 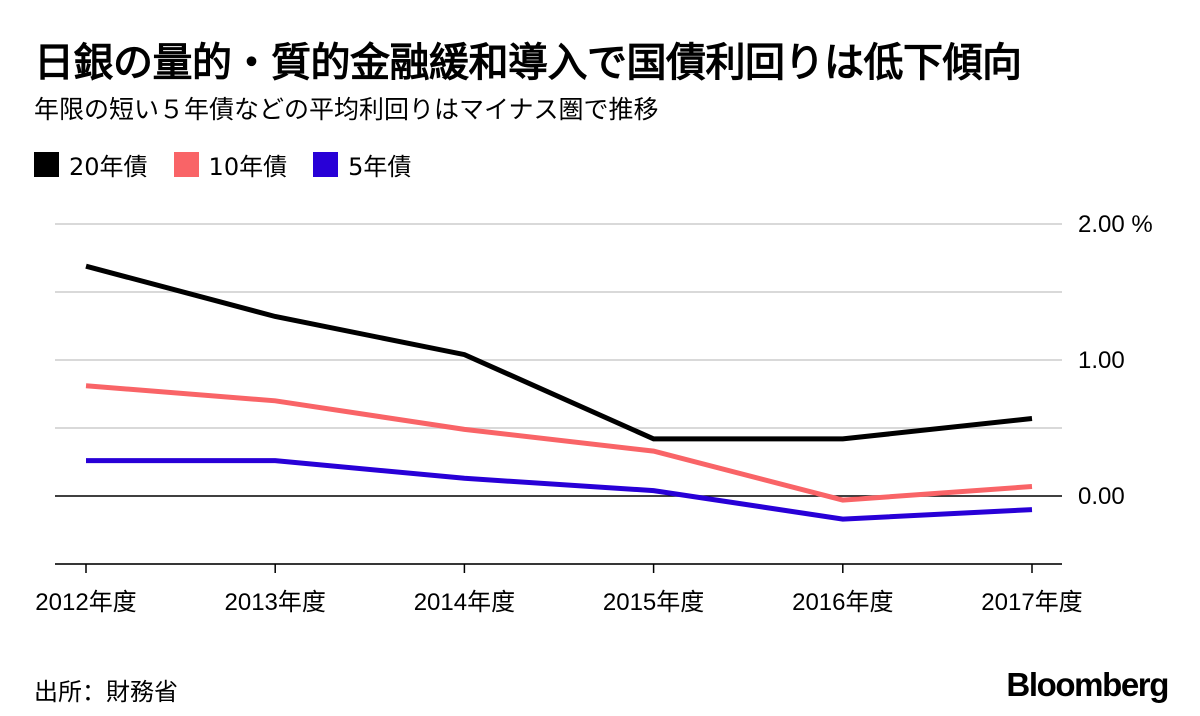 What do you see at coordinates (380, 167) in the screenshot?
I see `legend-label-5y: 5年債` at bounding box center [380, 167].